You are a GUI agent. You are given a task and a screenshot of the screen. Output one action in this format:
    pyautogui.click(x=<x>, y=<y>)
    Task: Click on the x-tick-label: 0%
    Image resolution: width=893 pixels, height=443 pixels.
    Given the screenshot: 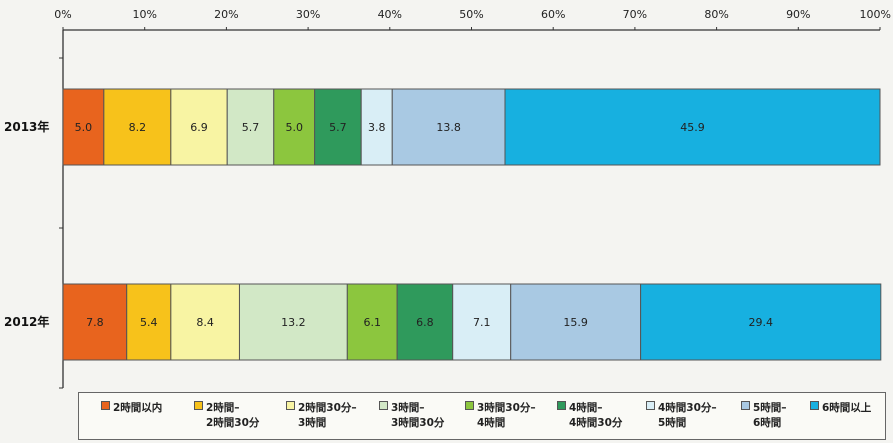 What is the action you would take?
    pyautogui.click(x=62, y=14)
    